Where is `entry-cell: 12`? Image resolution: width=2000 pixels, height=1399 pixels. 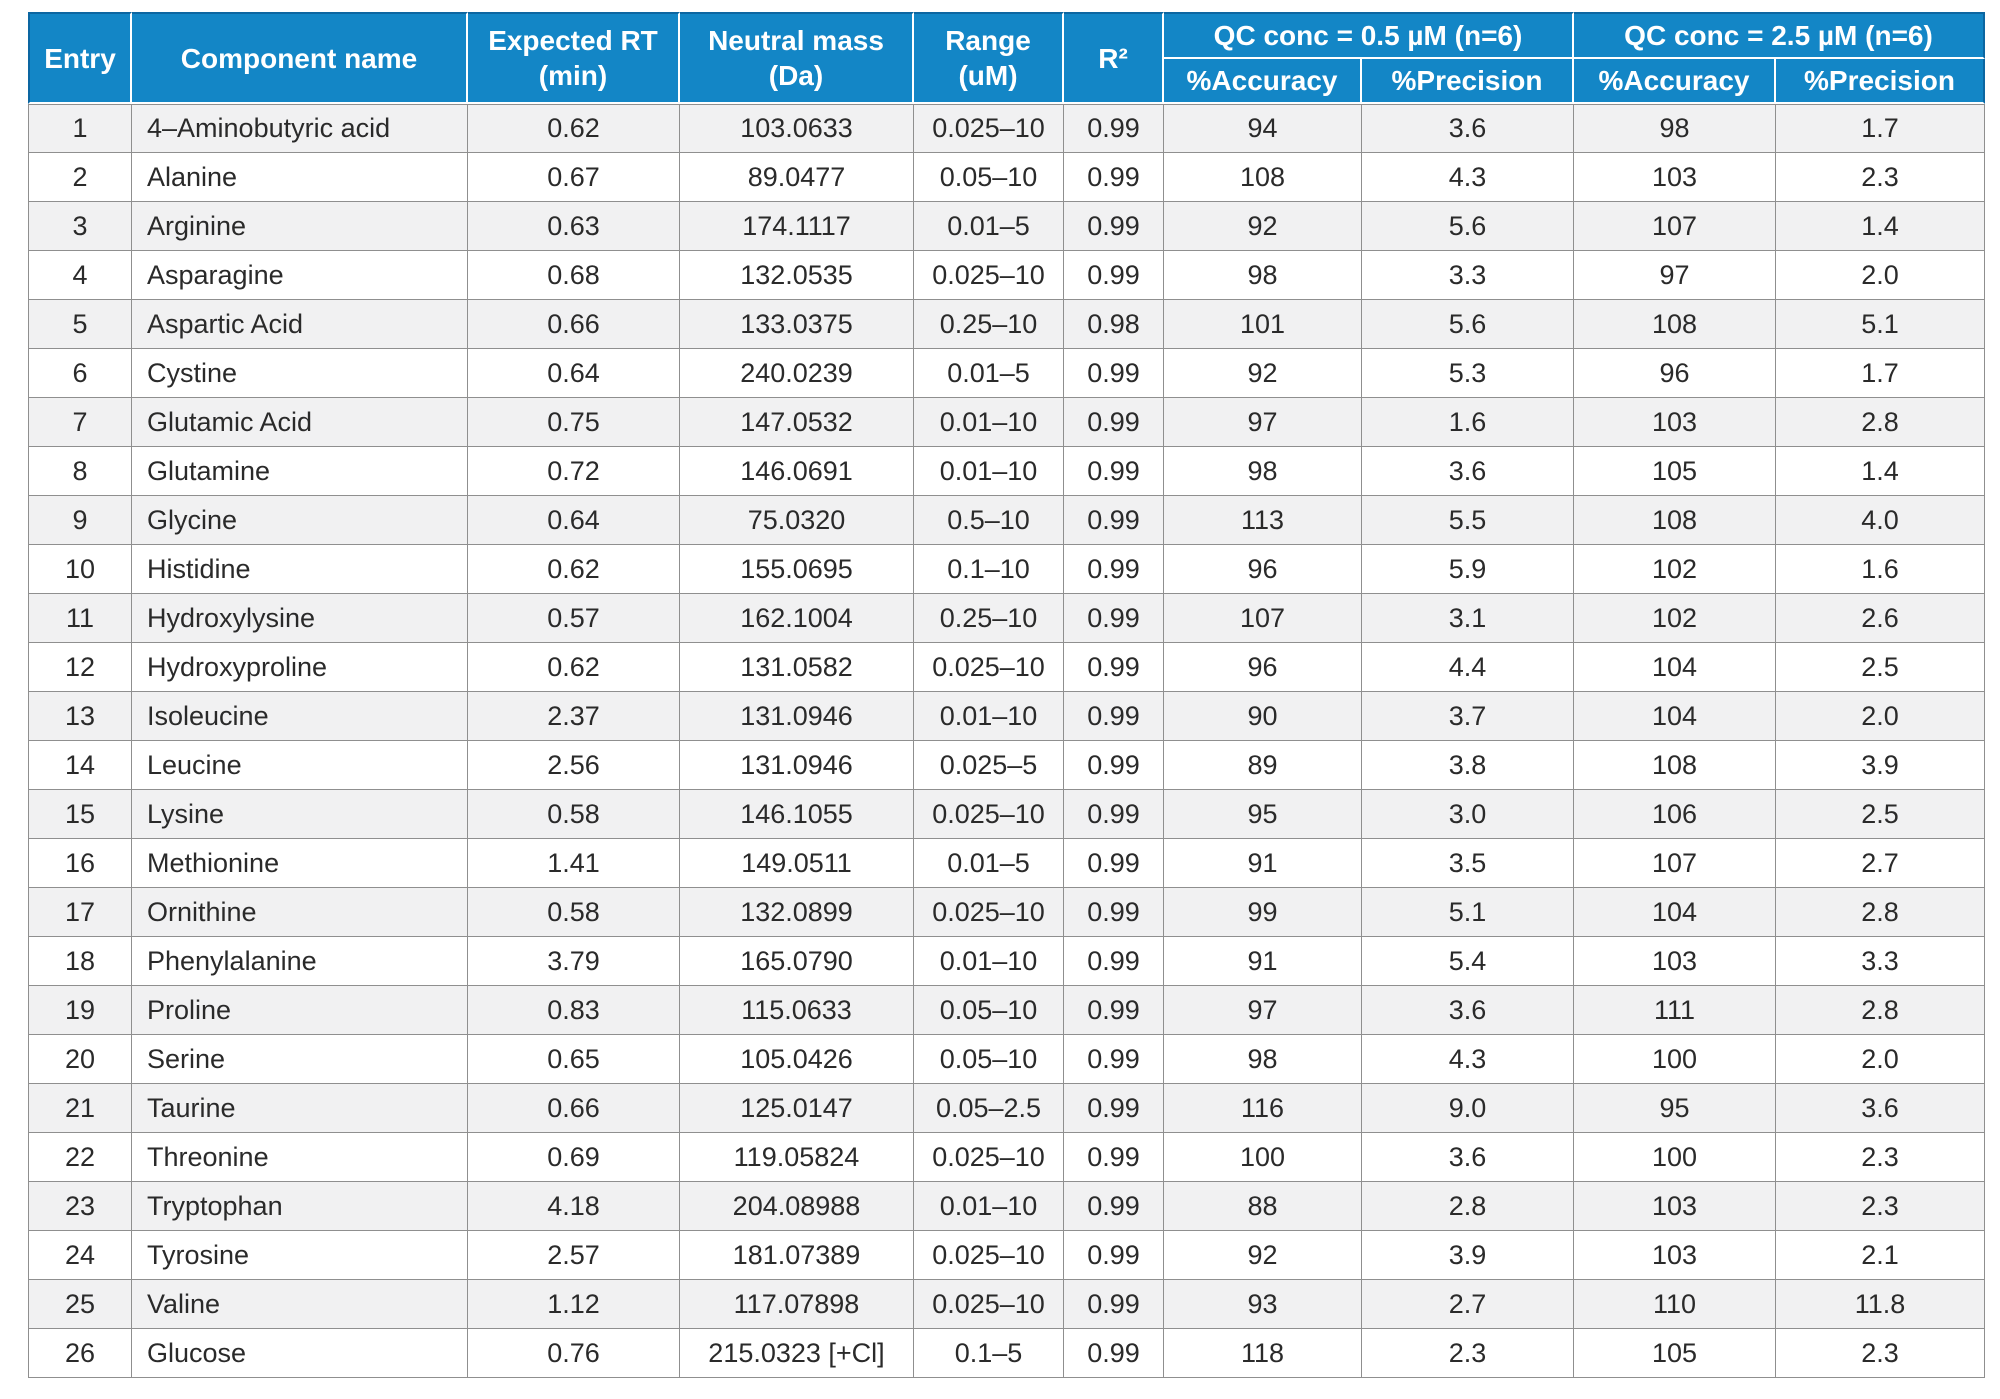
entry-cell: 12 is located at coordinates (80, 667).